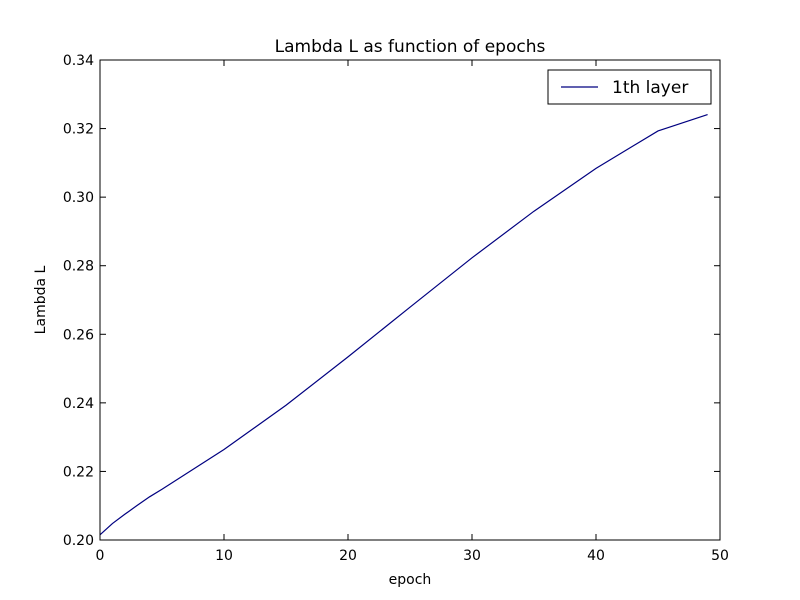 This screenshot has width=800, height=600. I want to click on y-tick-label: 0.26, so click(78, 335).